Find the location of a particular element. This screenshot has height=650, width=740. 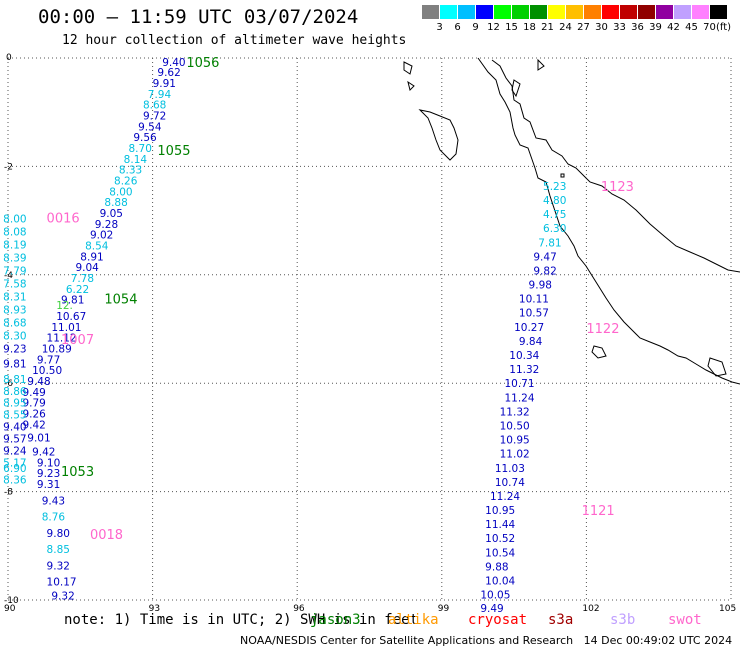

wave-height-value: 9.26 is located at coordinates (34, 415).